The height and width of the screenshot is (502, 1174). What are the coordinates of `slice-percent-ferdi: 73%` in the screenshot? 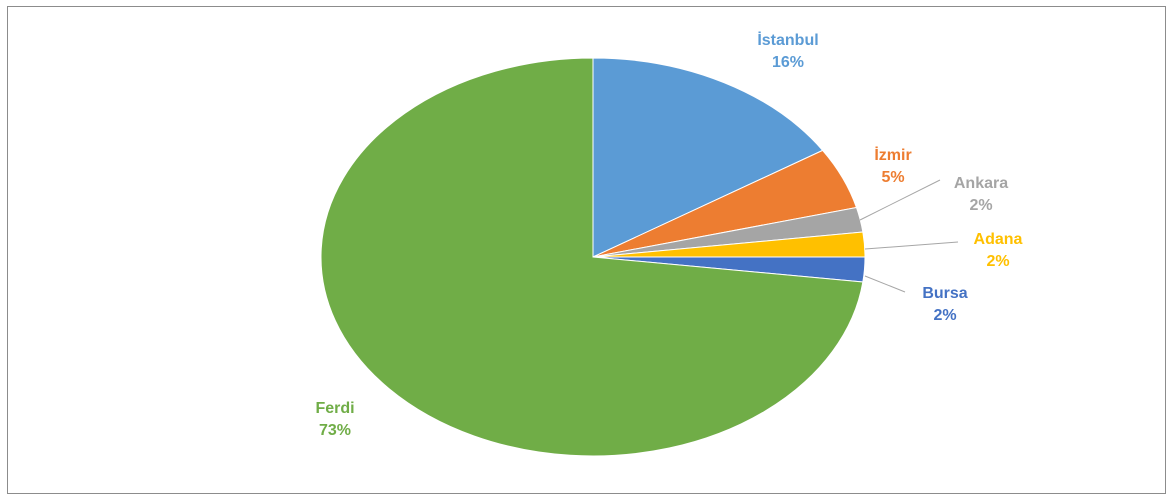 It's located at (335, 430).